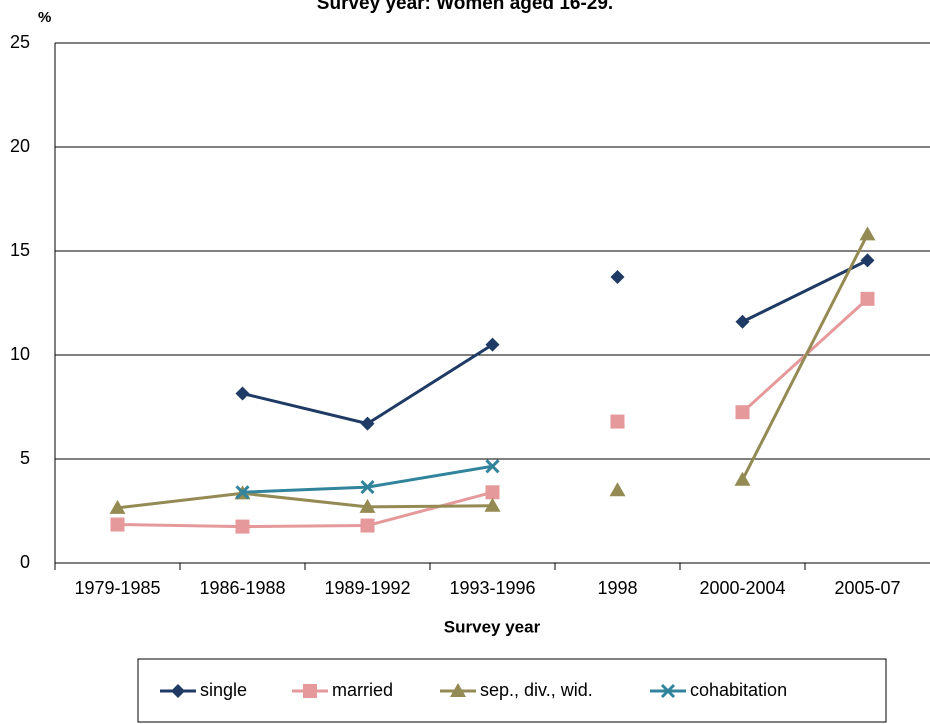 The height and width of the screenshot is (724, 930). I want to click on x-axis-title: Survey year, so click(492, 626).